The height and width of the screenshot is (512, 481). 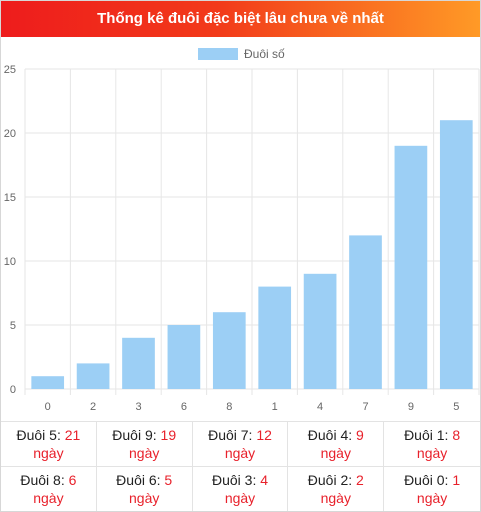 What do you see at coordinates (275, 407) in the screenshot?
I see `x-tick-label: 1` at bounding box center [275, 407].